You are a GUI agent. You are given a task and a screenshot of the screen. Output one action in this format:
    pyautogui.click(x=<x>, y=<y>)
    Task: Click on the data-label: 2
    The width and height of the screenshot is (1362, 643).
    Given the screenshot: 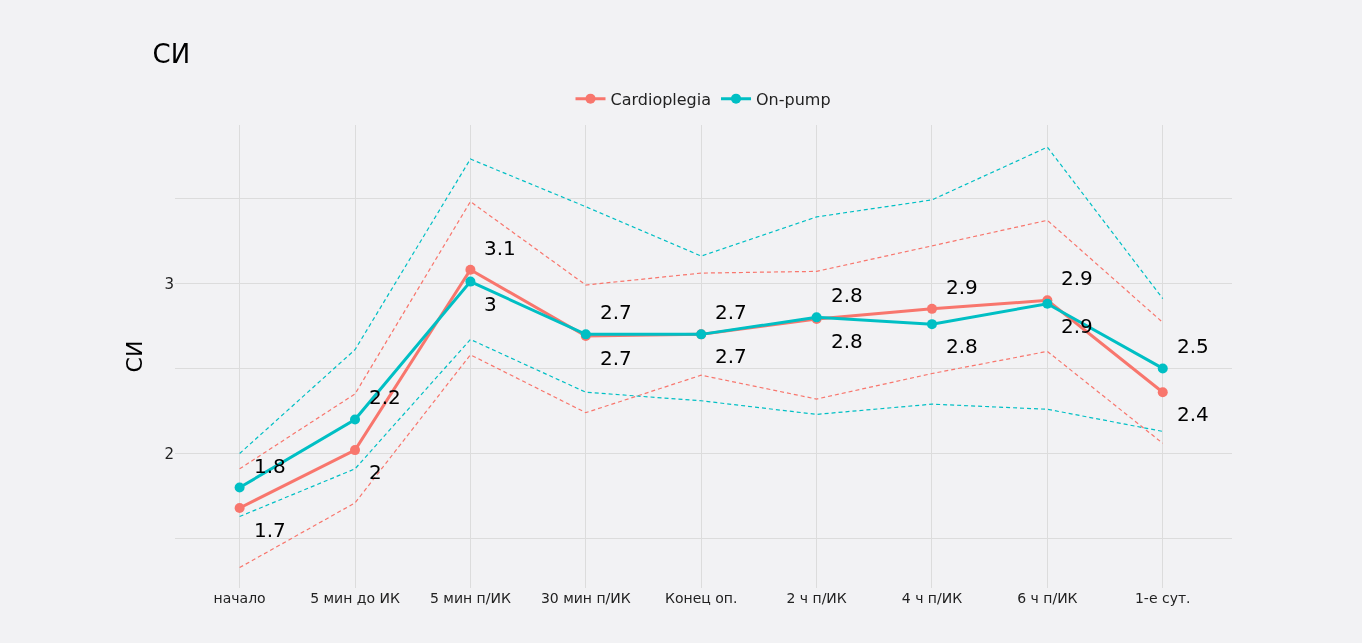 What is the action you would take?
    pyautogui.click(x=375, y=472)
    